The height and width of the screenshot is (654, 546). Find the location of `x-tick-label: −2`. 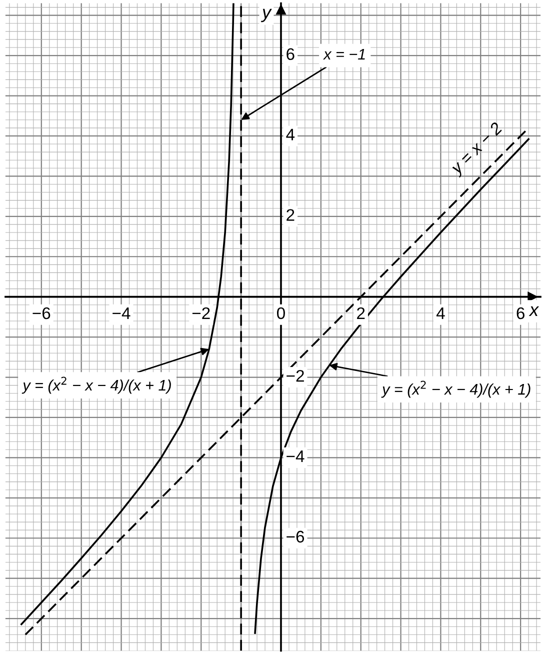

x-tick-label: −2 is located at coordinates (201, 313).